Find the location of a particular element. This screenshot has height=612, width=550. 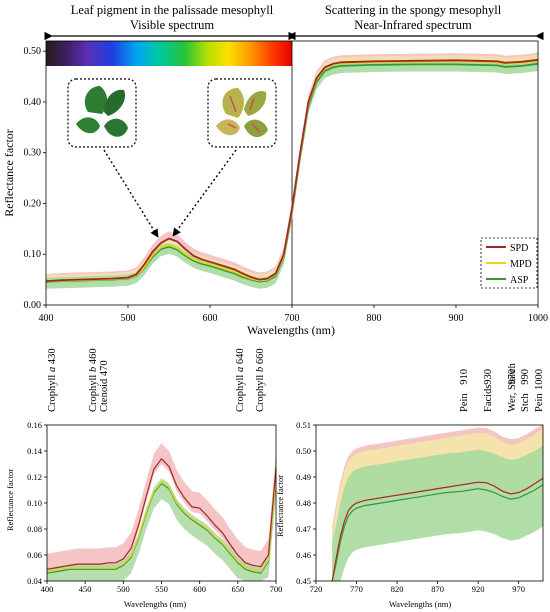

x-tick-label: 1000 is located at coordinates (538, 318).